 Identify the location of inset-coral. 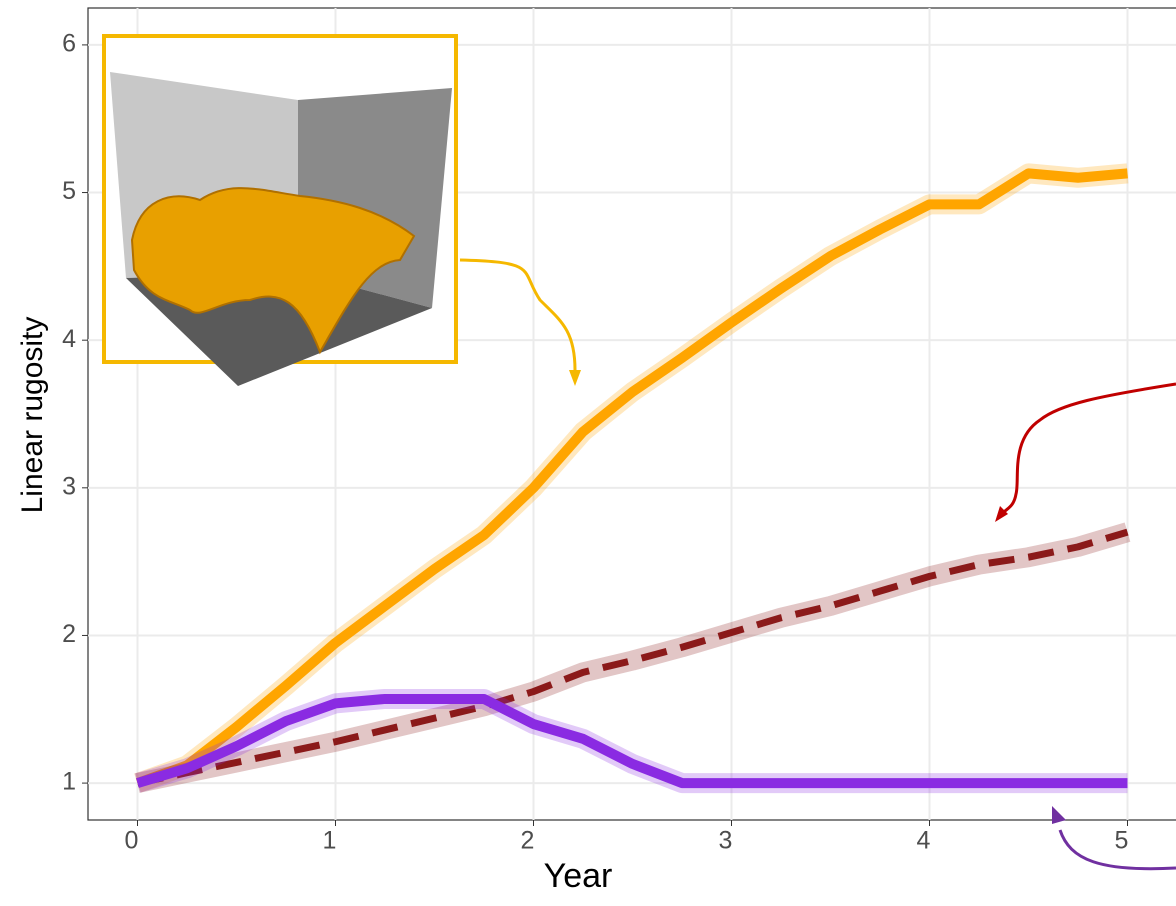
(273, 271).